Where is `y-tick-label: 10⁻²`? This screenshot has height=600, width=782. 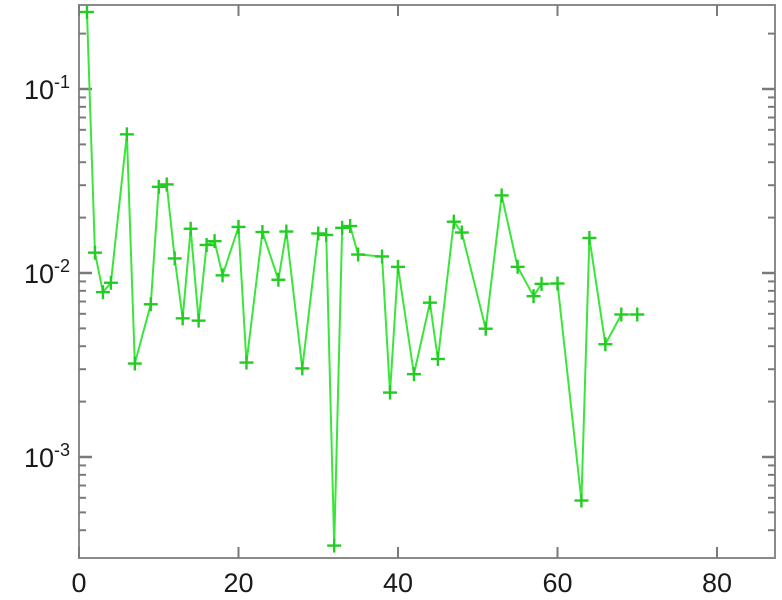 y-tick-label: 10⁻² is located at coordinates (47, 272).